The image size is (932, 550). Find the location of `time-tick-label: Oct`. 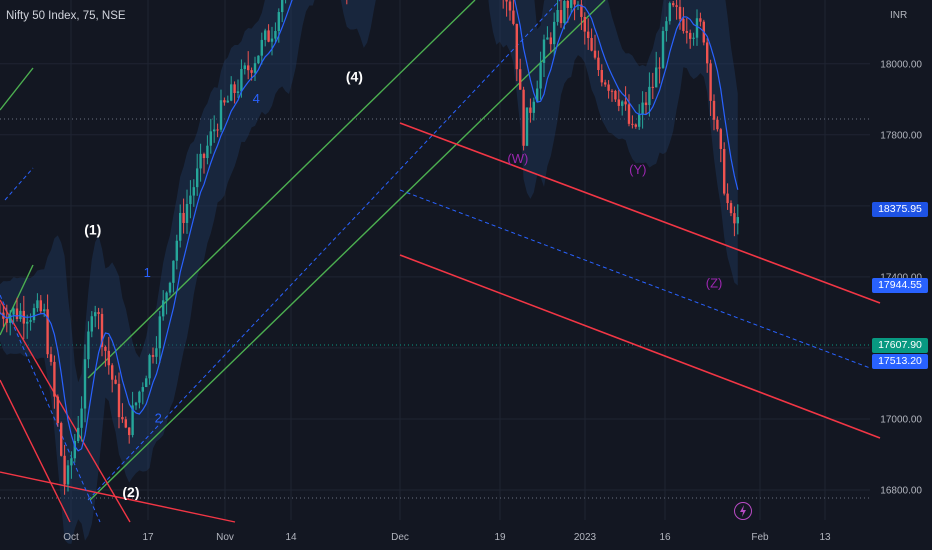

time-tick-label: Oct is located at coordinates (71, 537).